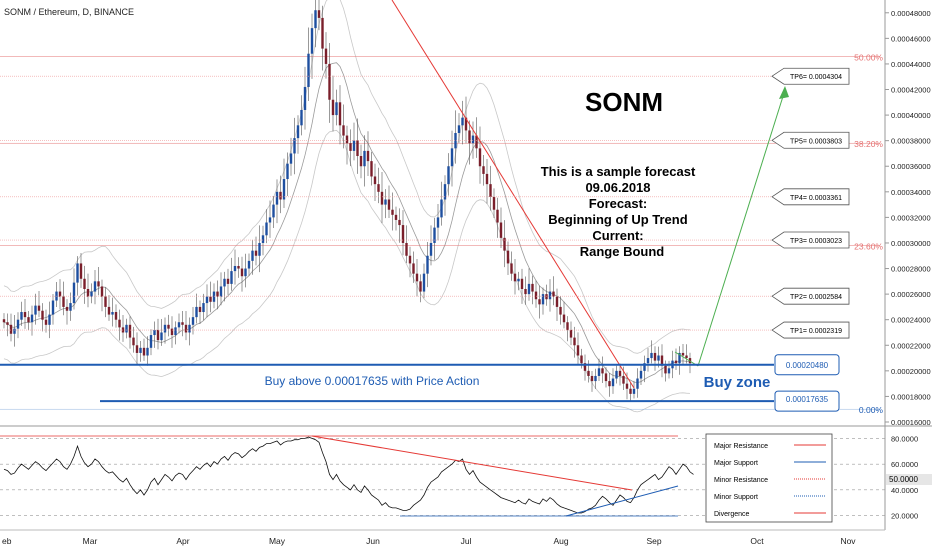 The image size is (932, 550). Describe the element at coordinates (911, 294) in the screenshot. I see `price-tick-label: 0.00026000` at that location.